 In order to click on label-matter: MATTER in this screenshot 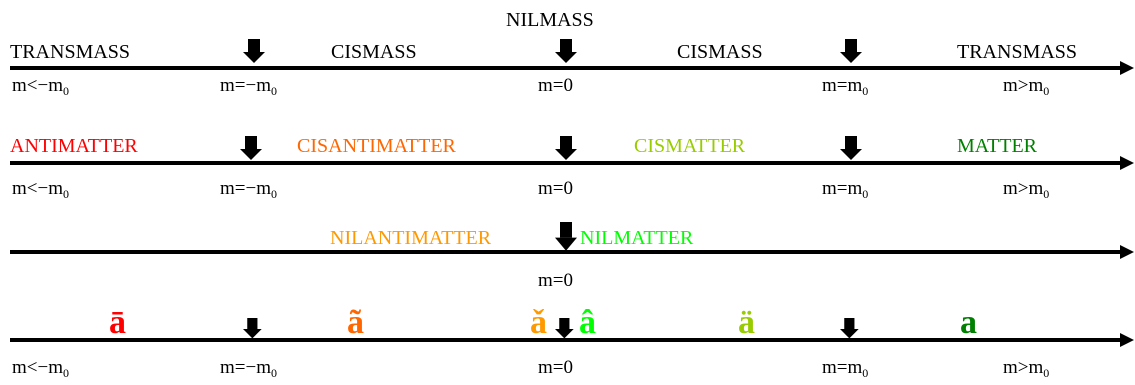, I will do `click(997, 146)`.